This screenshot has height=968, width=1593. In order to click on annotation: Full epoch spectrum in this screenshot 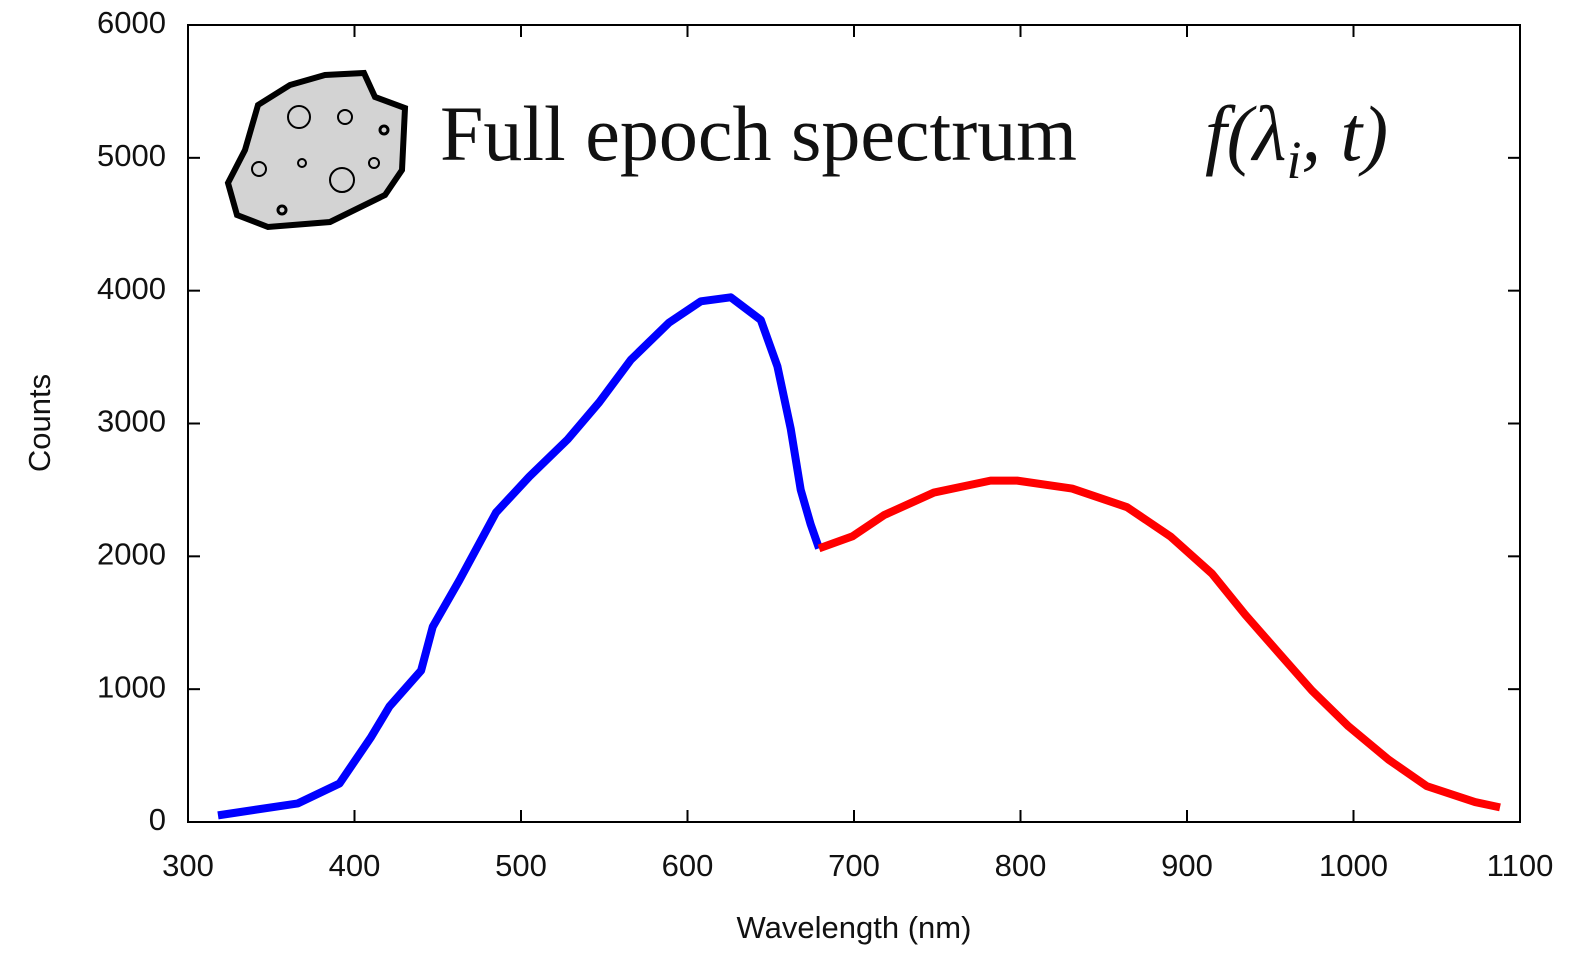, I will do `click(758, 133)`.